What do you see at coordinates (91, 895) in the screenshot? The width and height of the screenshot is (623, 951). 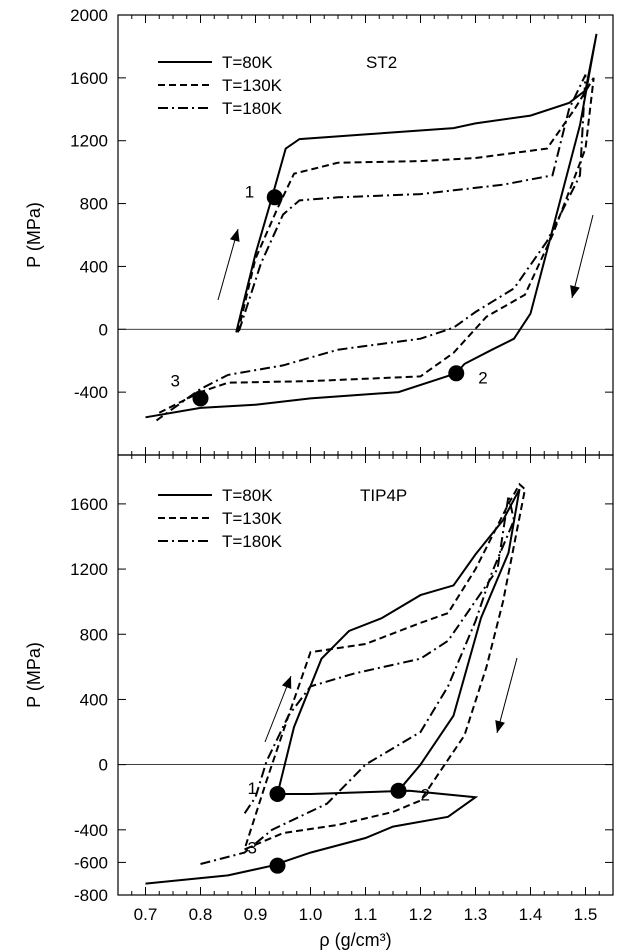 I see `y-tick-label: -800` at bounding box center [91, 895].